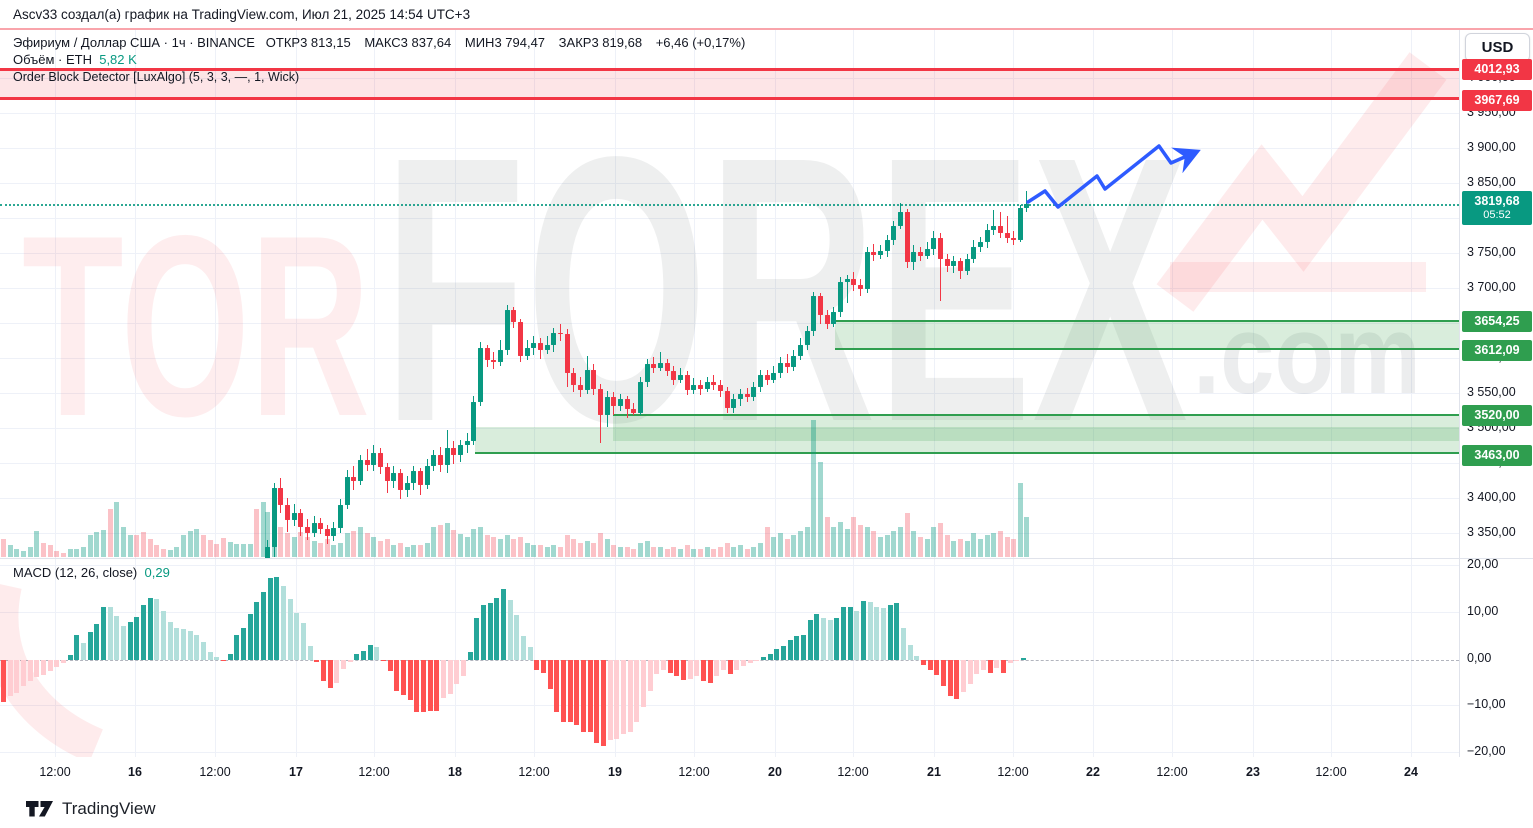 The width and height of the screenshot is (1533, 828). Describe the element at coordinates (1497, 201) in the screenshot. I see `last-price-value: 3819,68` at that location.